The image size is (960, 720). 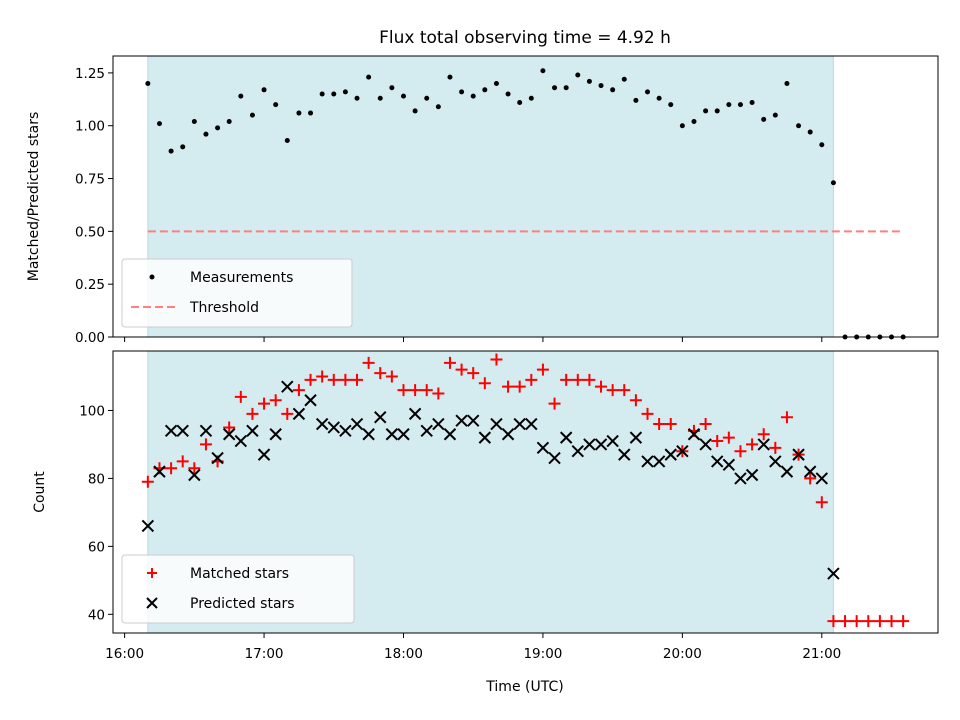 I want to click on x-axis-label: Time (UTC), so click(x=524, y=687).